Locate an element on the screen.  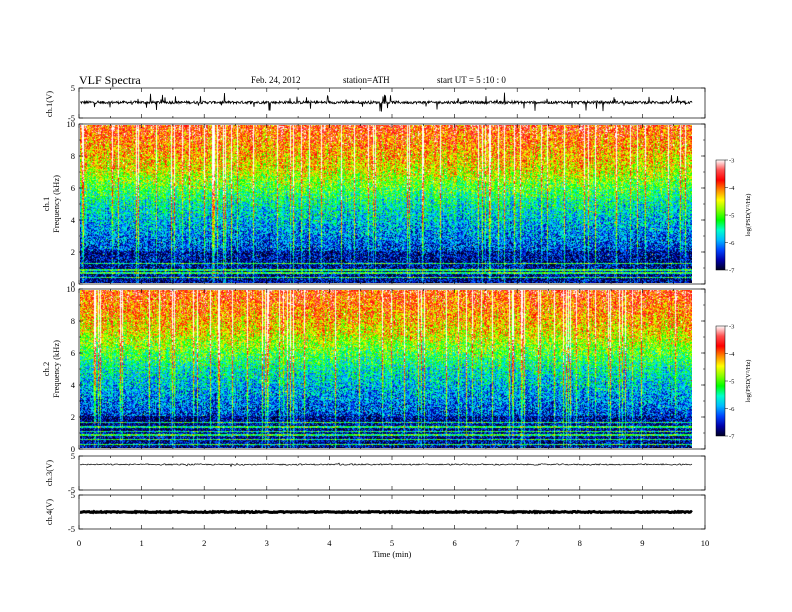
x-tick-label: 9 is located at coordinates (642, 543).